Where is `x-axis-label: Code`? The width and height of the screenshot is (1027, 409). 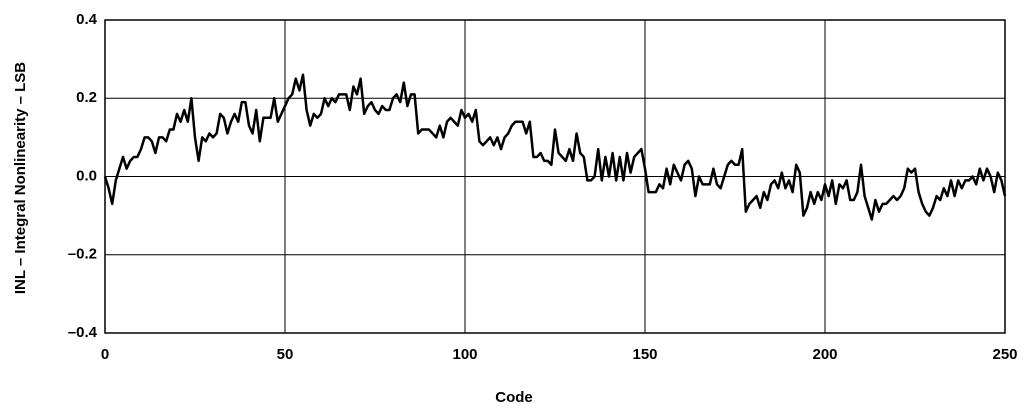
x-axis-label: Code is located at coordinates (514, 397).